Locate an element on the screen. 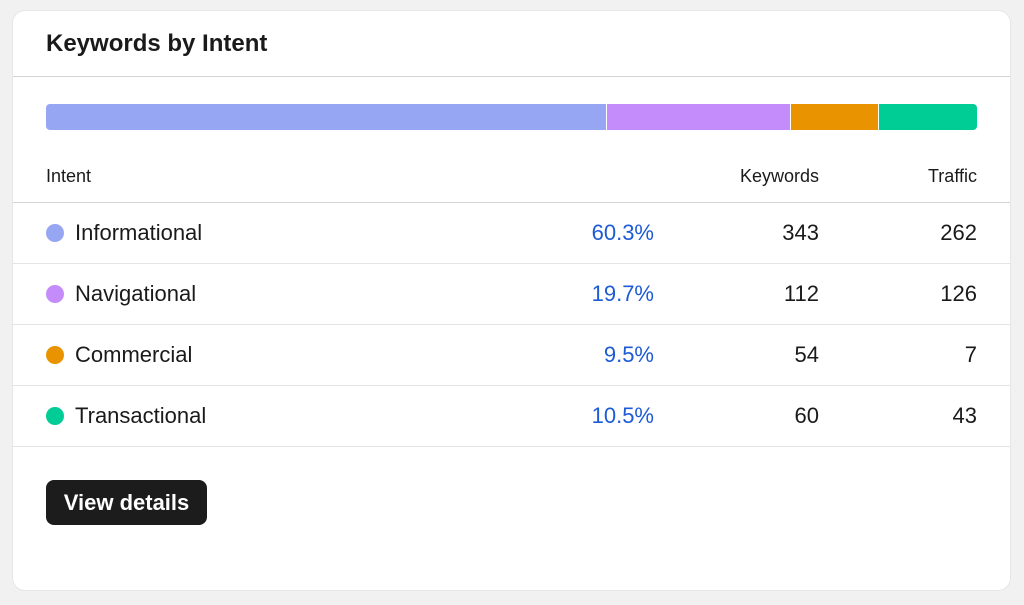 The height and width of the screenshot is (605, 1024). keywords-count: 343 is located at coordinates (800, 232).